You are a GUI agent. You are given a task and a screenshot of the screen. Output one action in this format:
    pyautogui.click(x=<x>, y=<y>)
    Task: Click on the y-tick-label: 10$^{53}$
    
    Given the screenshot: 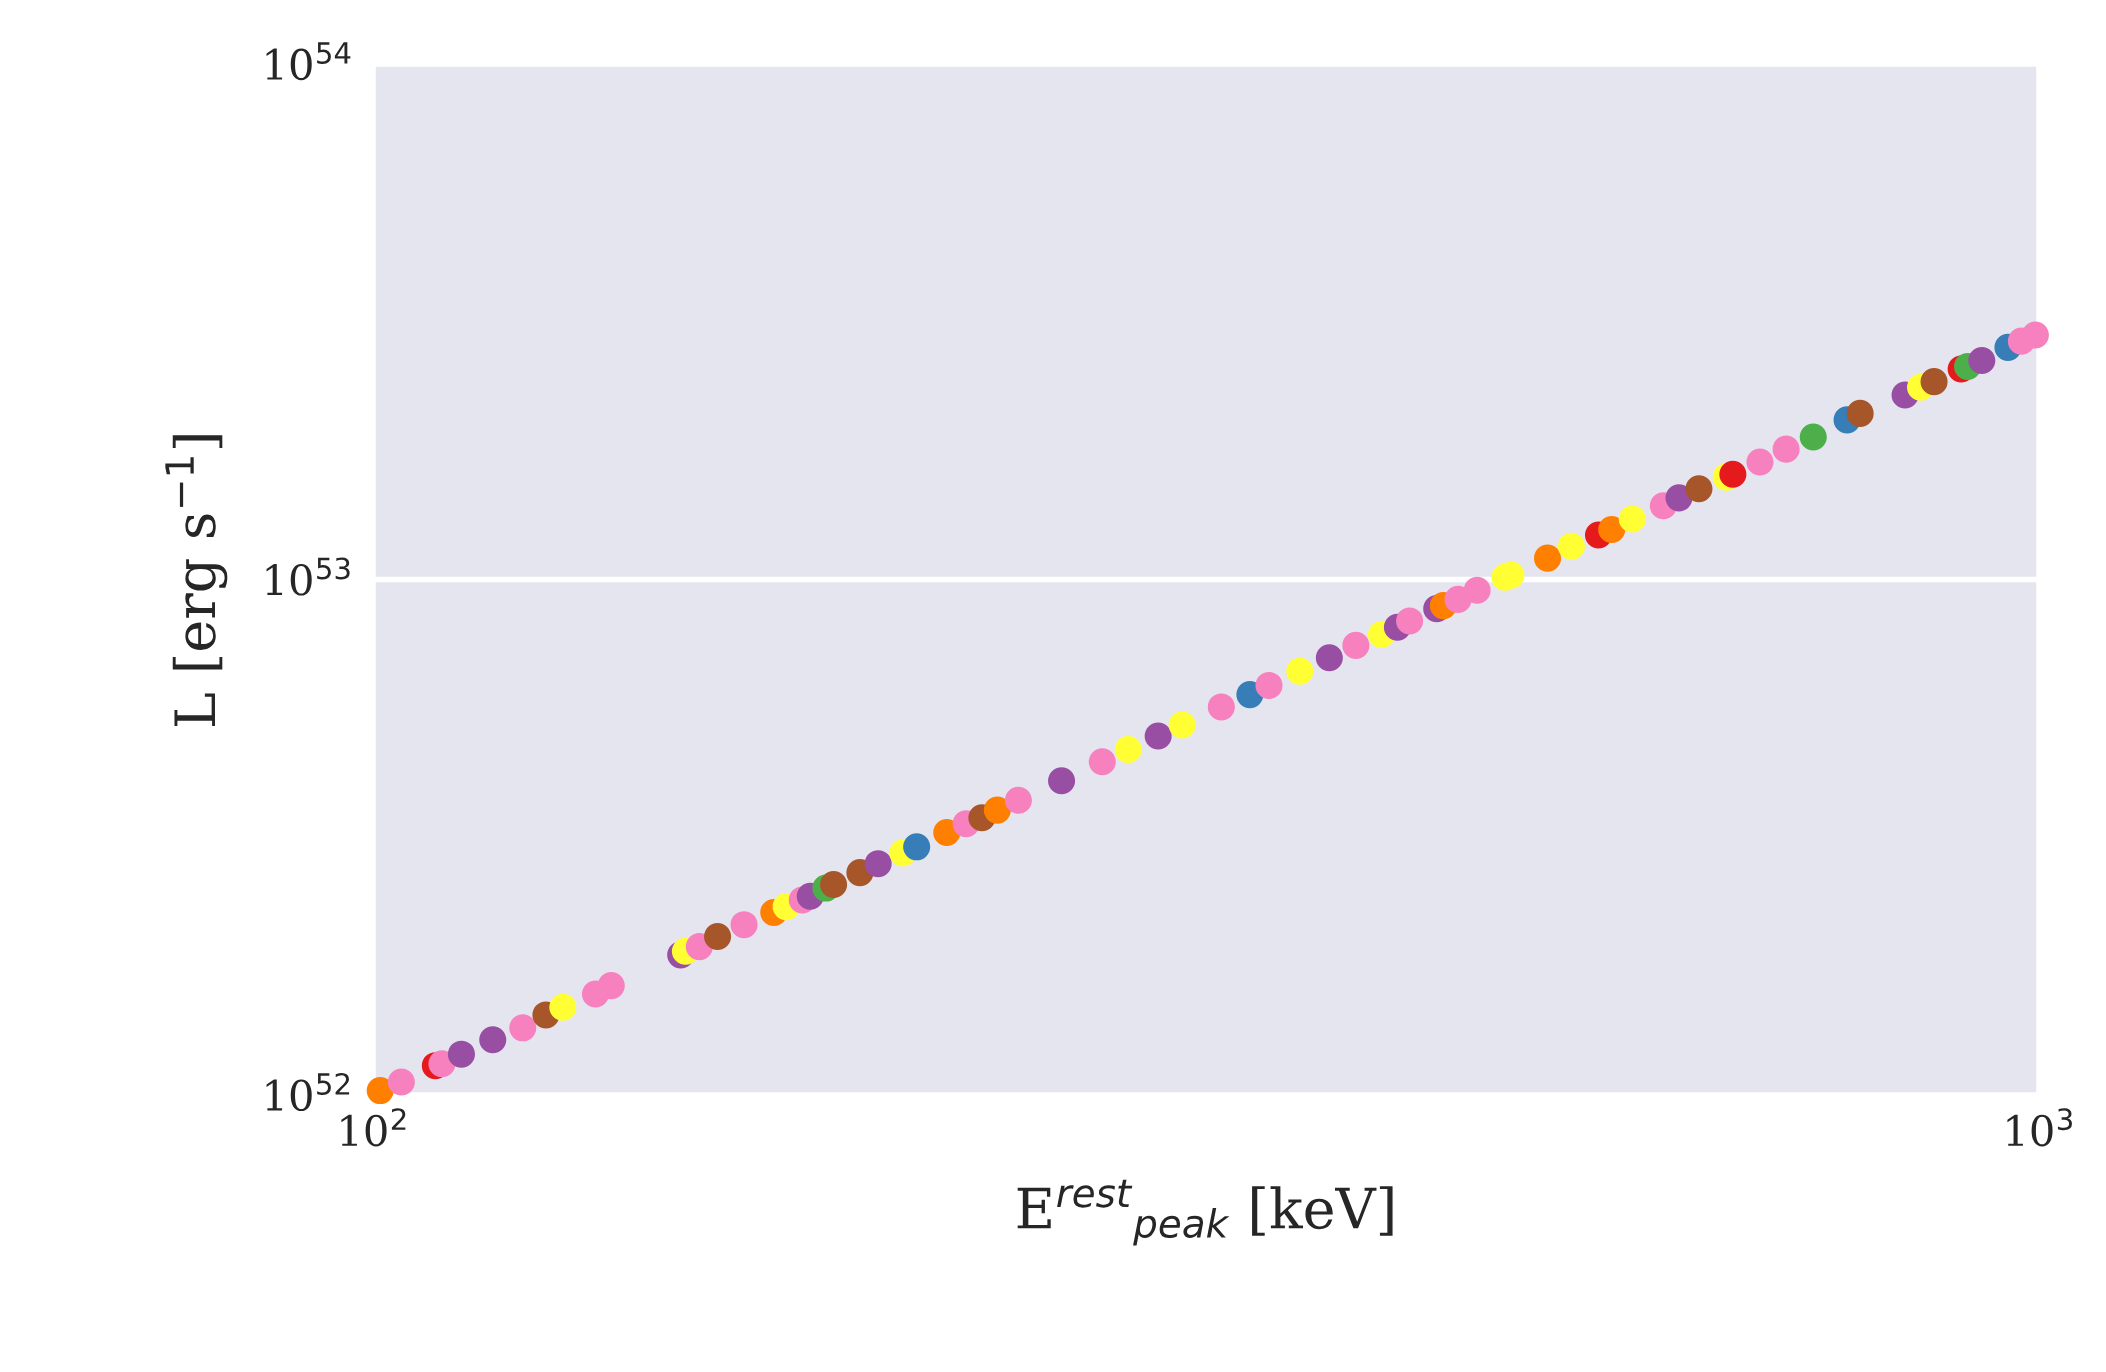 What is the action you would take?
    pyautogui.click(x=308, y=576)
    